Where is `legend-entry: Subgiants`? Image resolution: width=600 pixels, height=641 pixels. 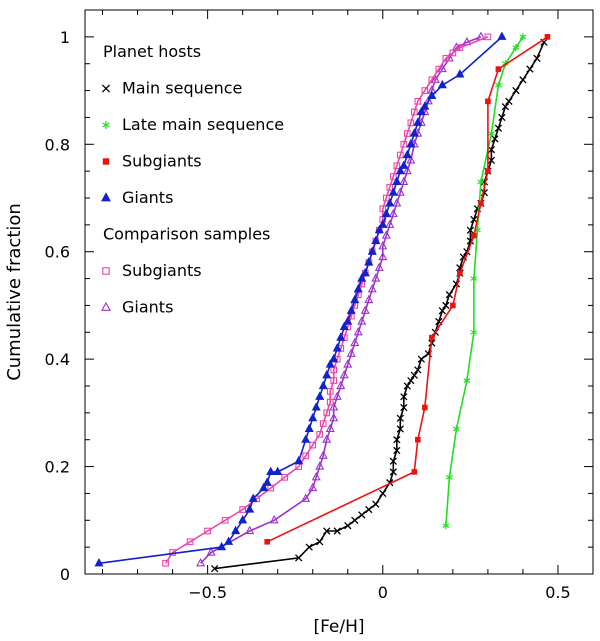
legend-entry: Subgiants is located at coordinates (152, 161).